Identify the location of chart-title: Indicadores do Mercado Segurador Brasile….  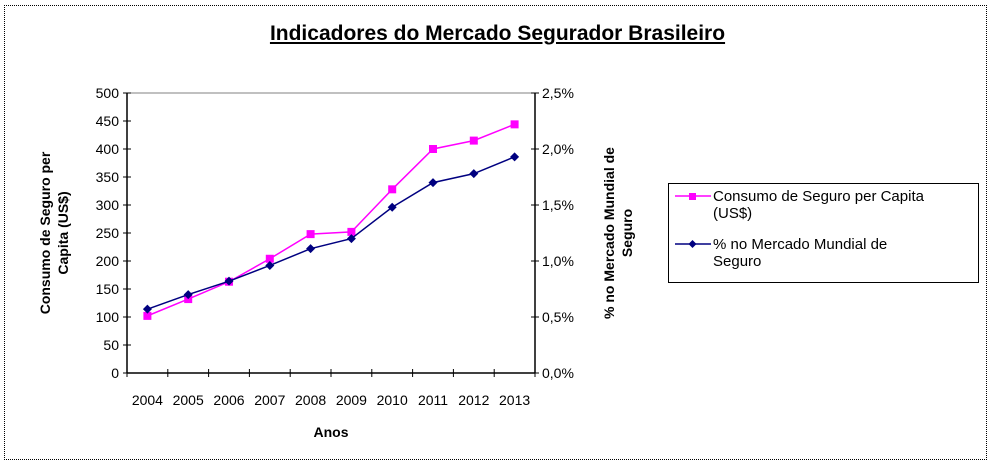
(497, 33).